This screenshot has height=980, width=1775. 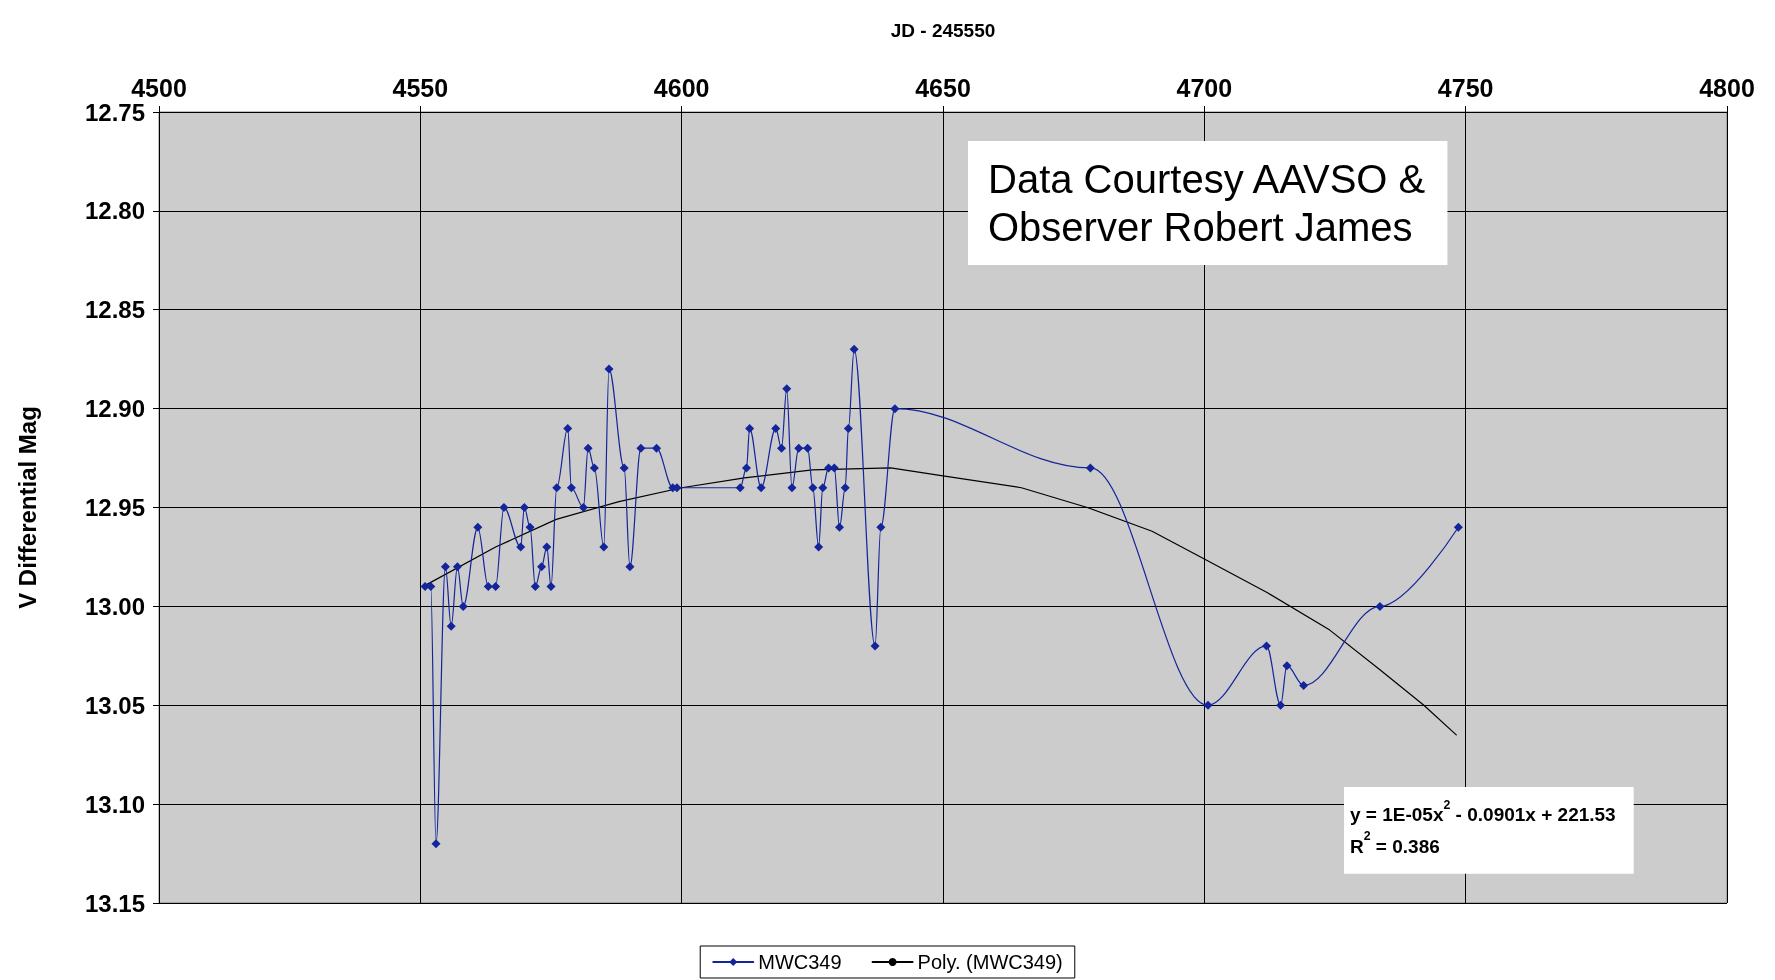 I want to click on y-tick-label: 13.05, so click(x=114, y=705).